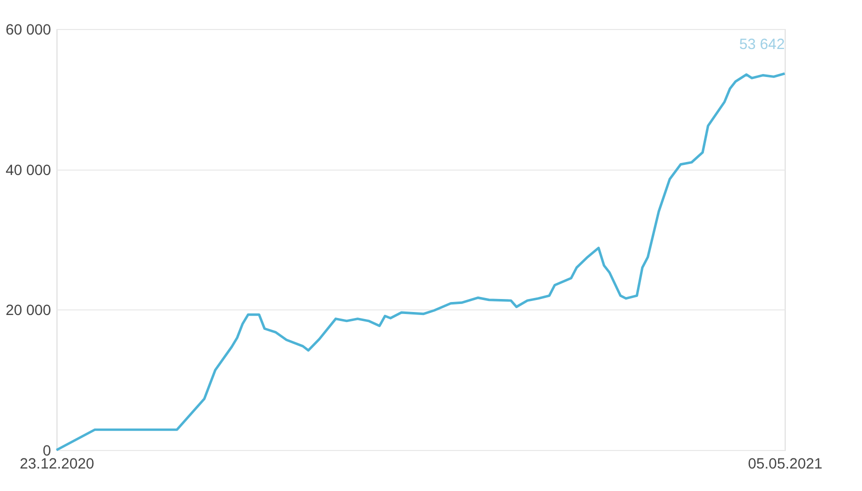 Image resolution: width=862 pixels, height=491 pixels. I want to click on y-tick-label: 40 000, so click(29, 170).